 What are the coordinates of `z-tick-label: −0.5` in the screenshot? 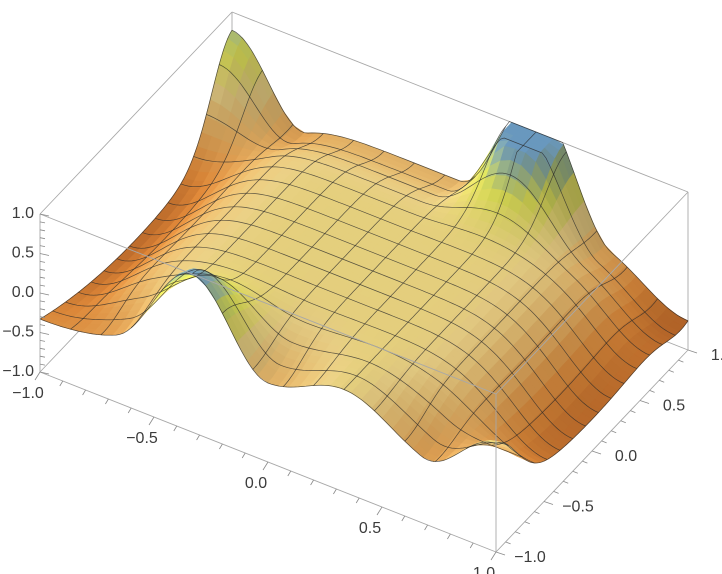 It's located at (18, 332).